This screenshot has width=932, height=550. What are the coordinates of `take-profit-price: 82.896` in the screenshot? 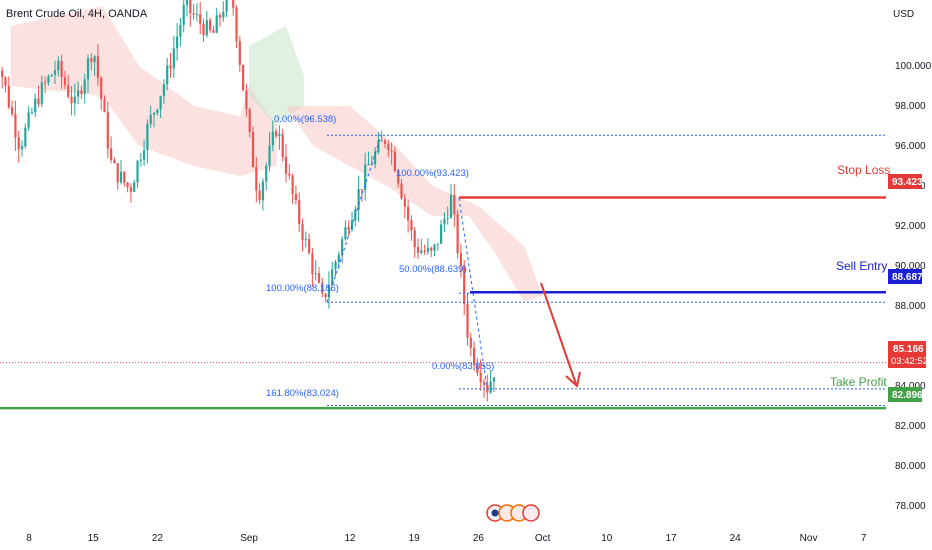 It's located at (907, 395).